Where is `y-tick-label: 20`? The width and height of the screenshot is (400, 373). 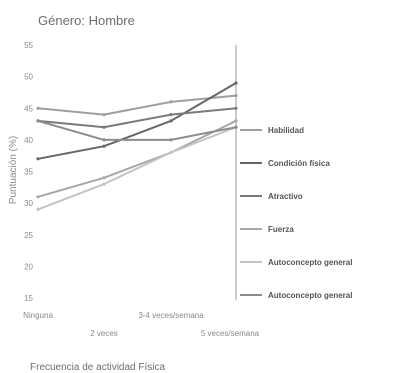 y-tick-label: 20 is located at coordinates (28, 266).